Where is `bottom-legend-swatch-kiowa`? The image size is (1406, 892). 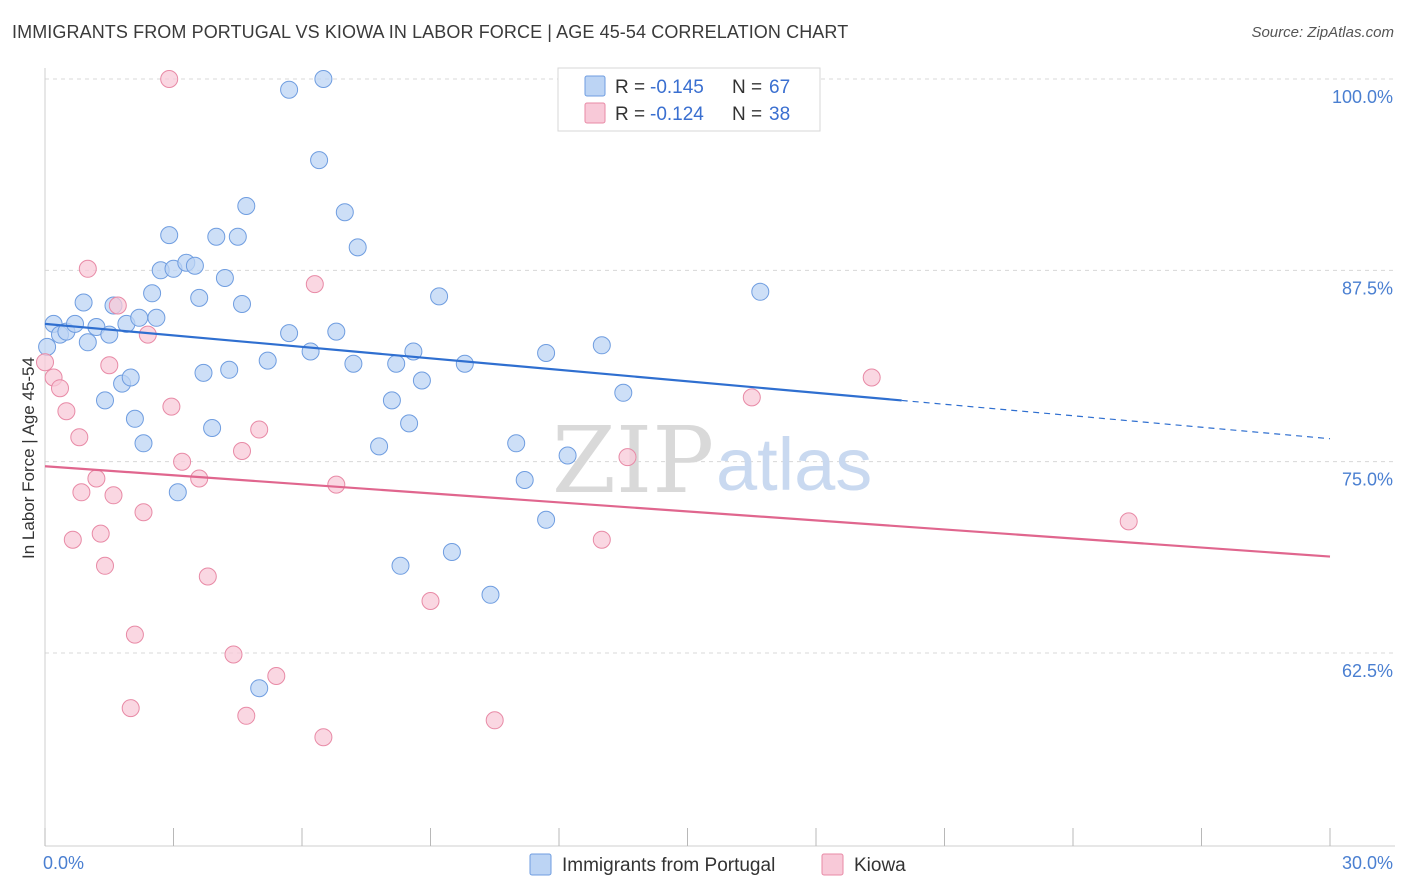
bottom-legend-swatch-kiowa is located at coordinates (832, 864).